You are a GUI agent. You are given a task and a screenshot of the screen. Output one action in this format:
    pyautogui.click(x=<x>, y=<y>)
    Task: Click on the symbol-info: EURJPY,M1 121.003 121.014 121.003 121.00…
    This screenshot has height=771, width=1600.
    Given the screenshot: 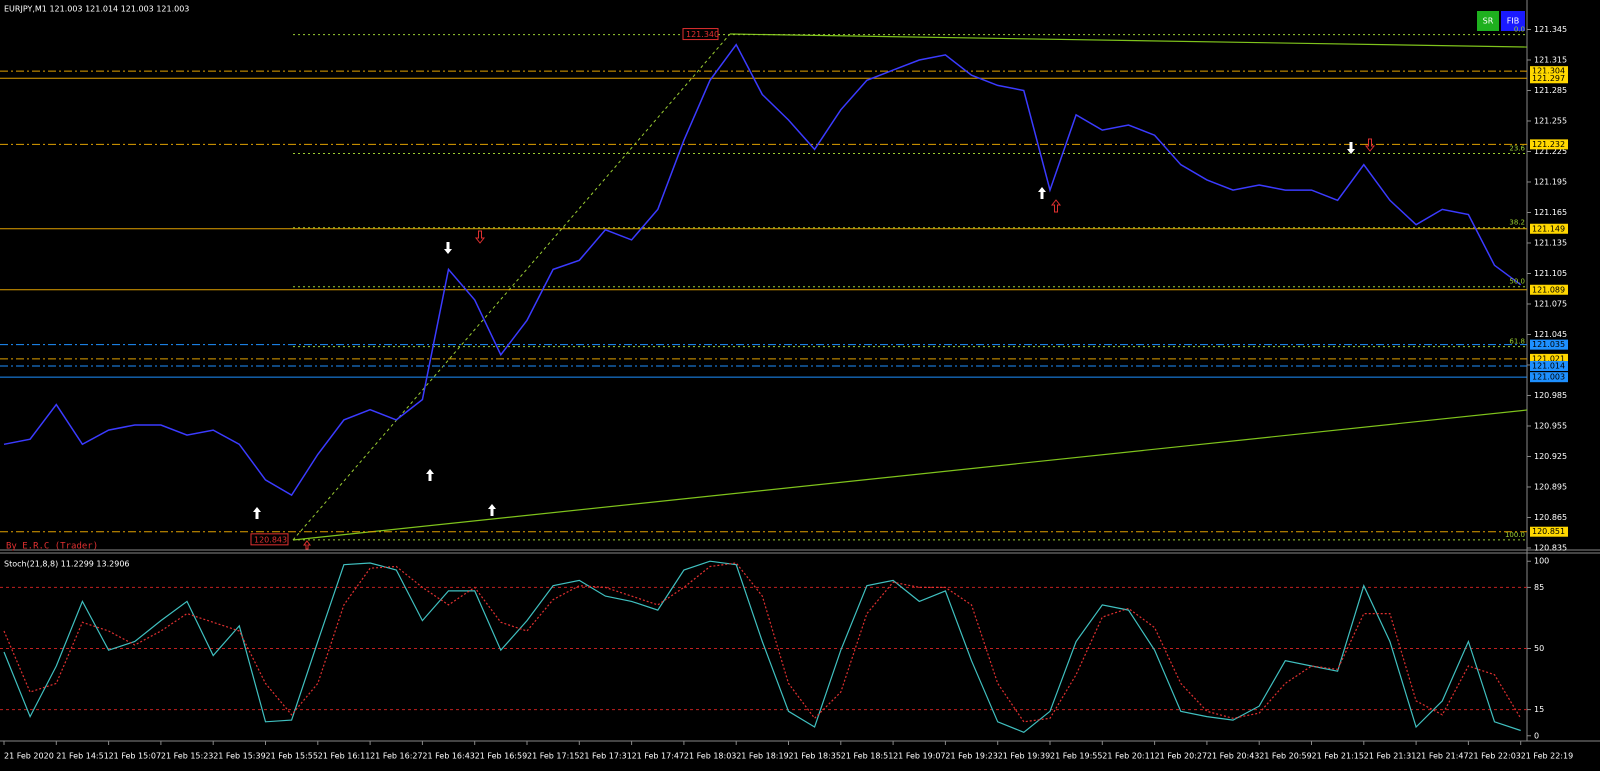 What is the action you would take?
    pyautogui.click(x=96, y=9)
    